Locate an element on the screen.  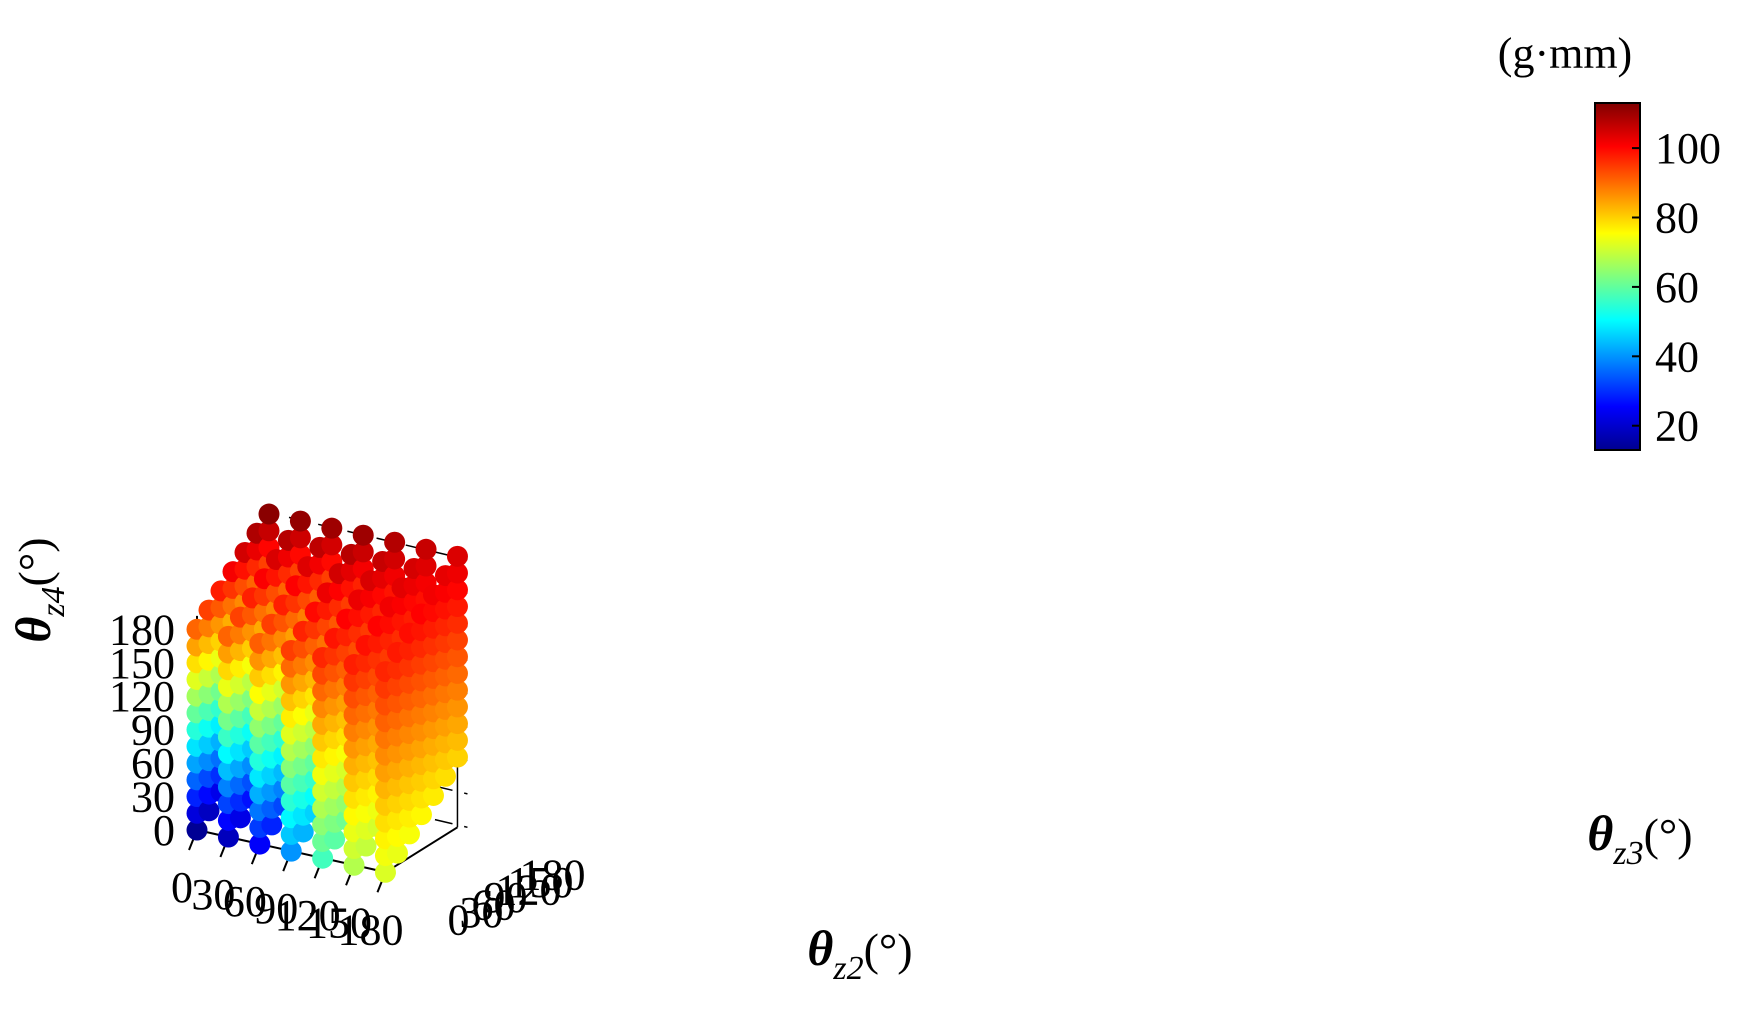
axis-title-z4: θz4(°) is located at coordinates (38, 589).